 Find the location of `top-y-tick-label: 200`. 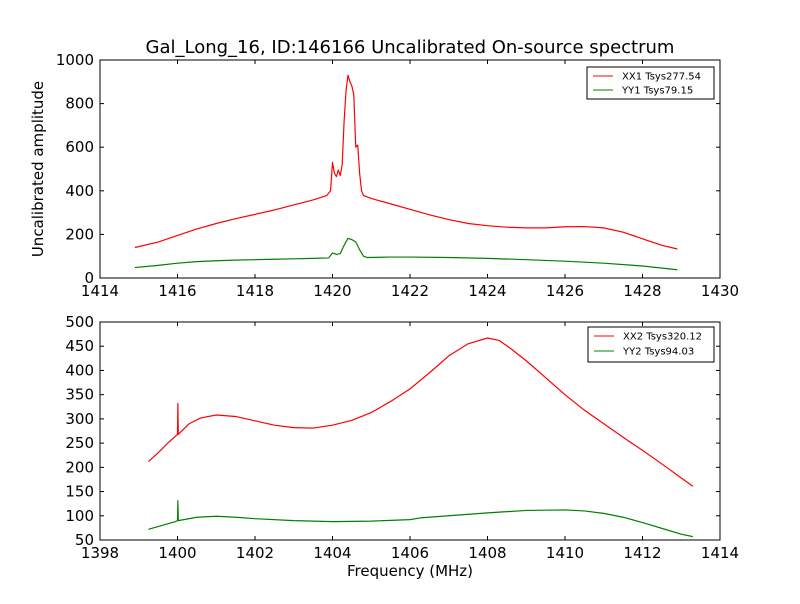

top-y-tick-label: 200 is located at coordinates (79, 234).